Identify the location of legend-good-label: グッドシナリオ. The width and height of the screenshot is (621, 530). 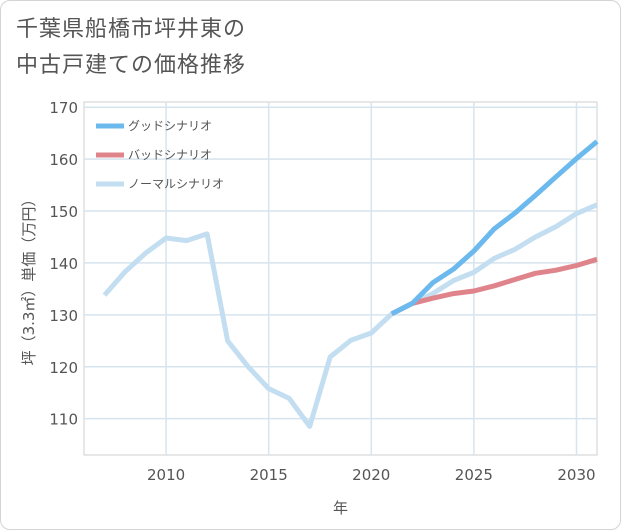
(170, 126).